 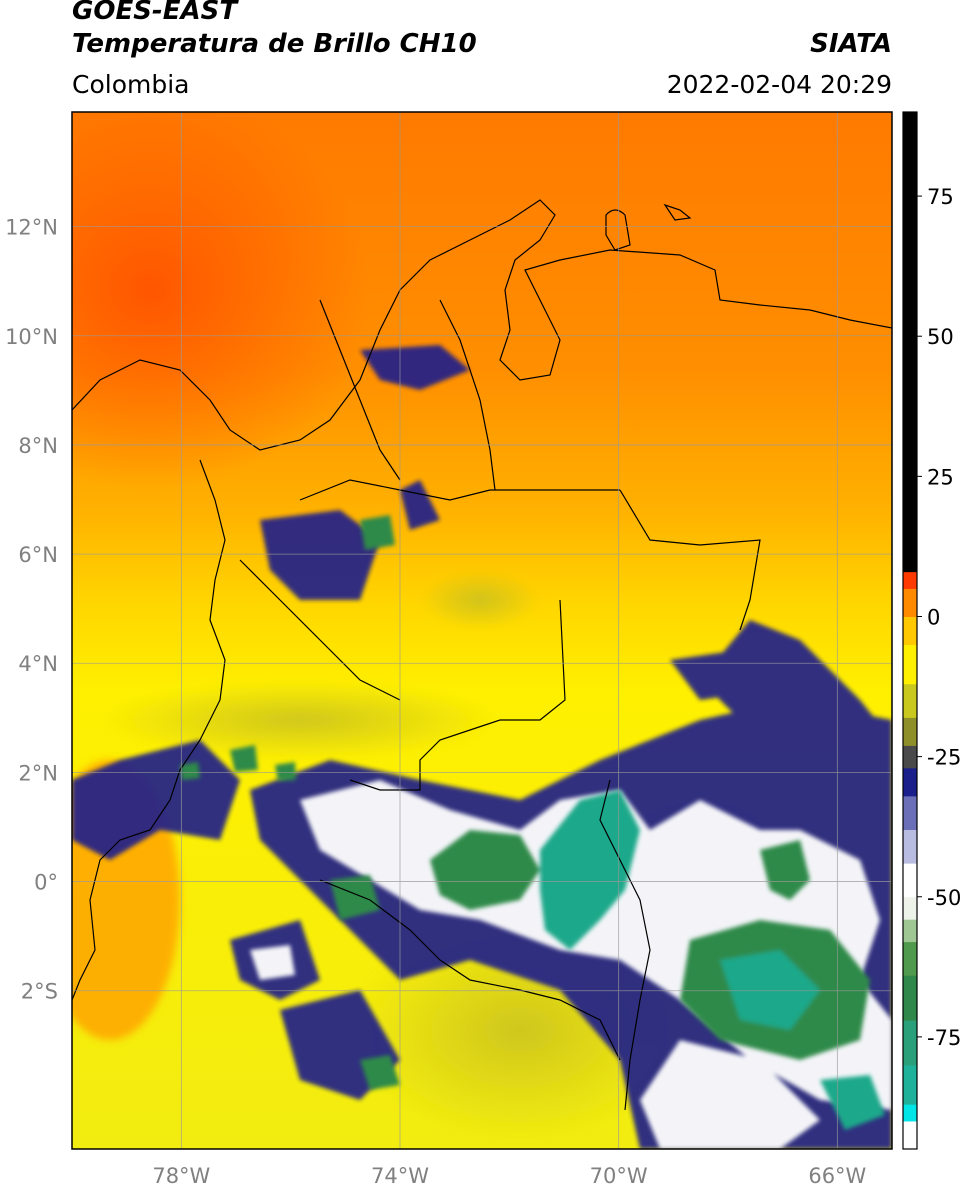 I want to click on lon-tick-label: 66°W, so click(x=837, y=1176).